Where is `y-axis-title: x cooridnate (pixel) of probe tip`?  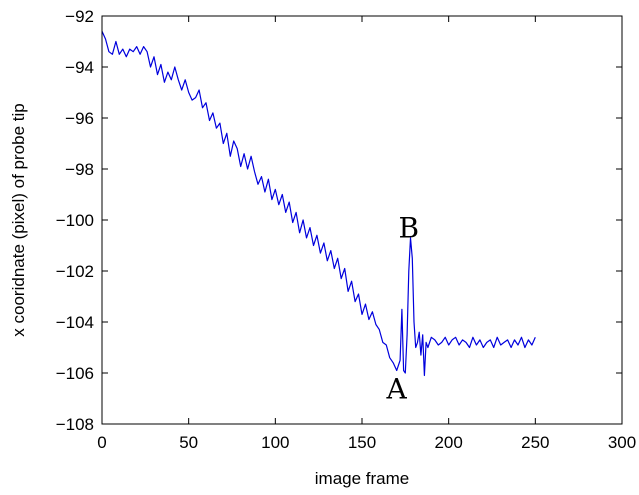 y-axis-title: x cooridnate (pixel) of probe tip is located at coordinates (18, 219).